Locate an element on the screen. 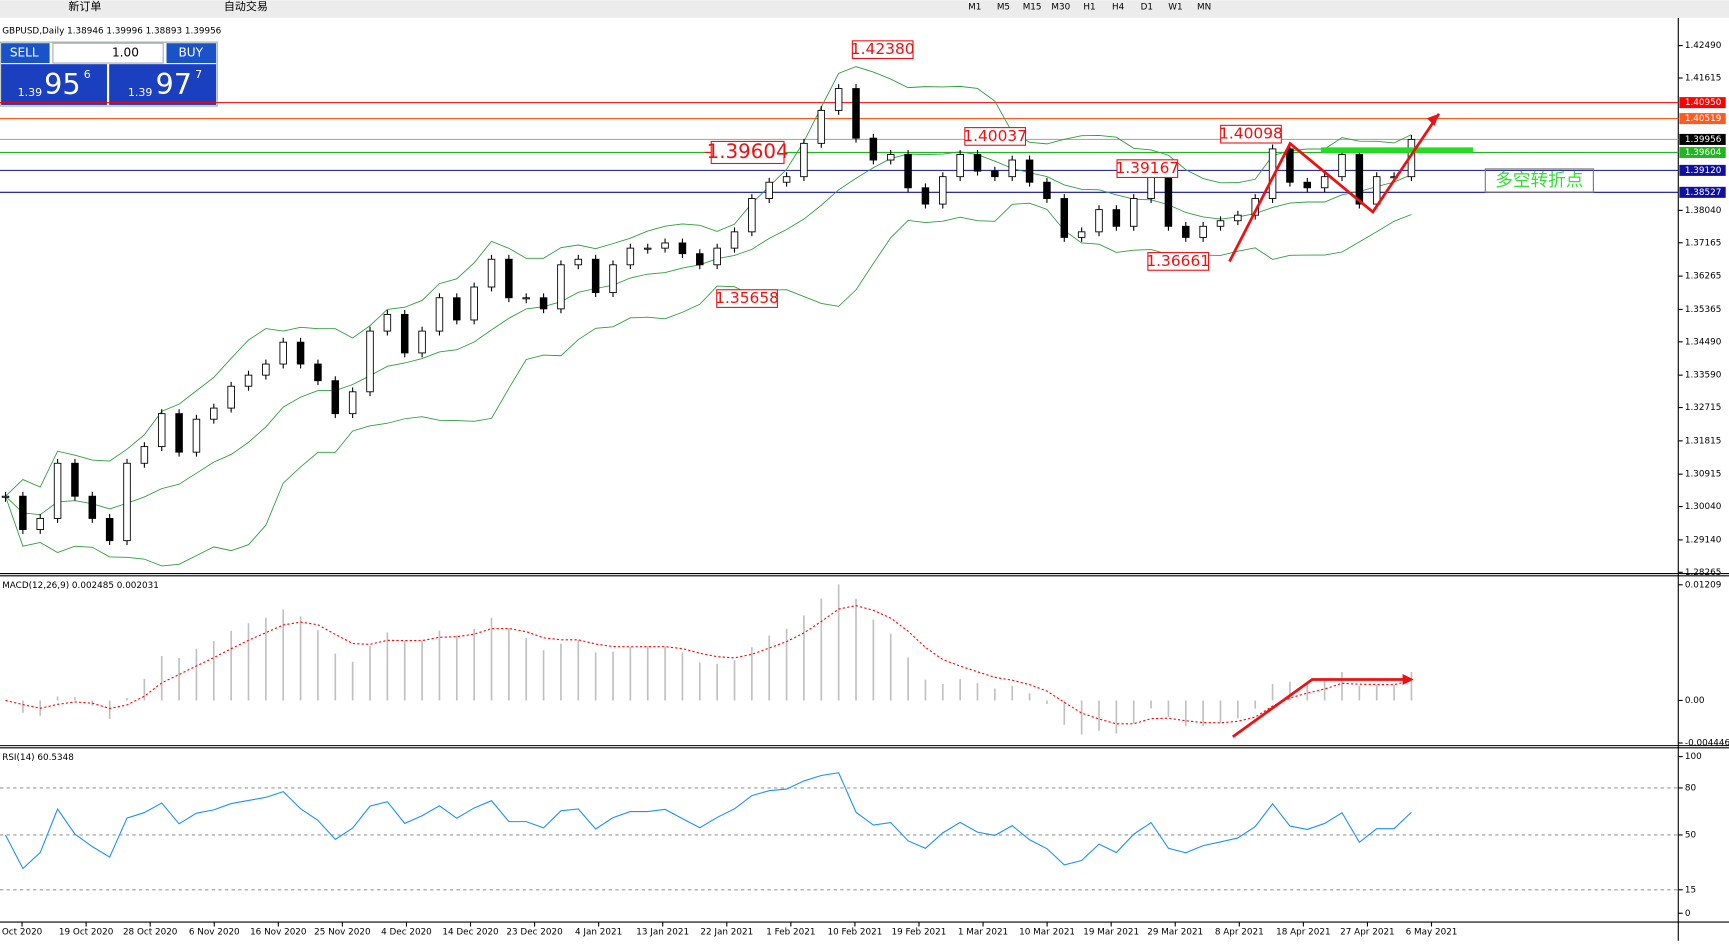 Image resolution: width=1729 pixels, height=945 pixels. trend-arrow is located at coordinates (1334, 188).